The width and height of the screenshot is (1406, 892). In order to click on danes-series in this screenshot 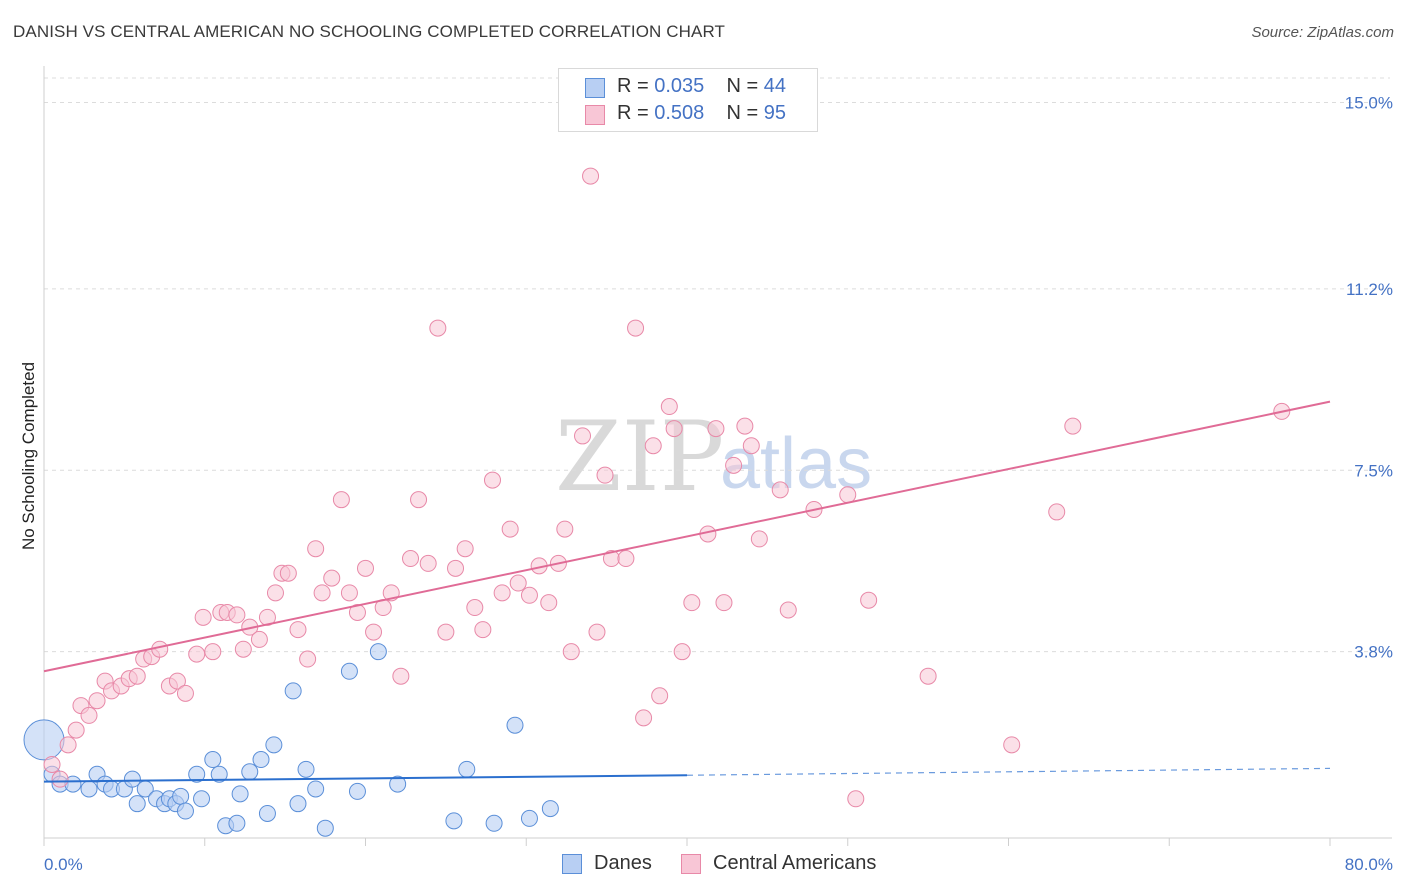, I will do `click(291, 740)`.